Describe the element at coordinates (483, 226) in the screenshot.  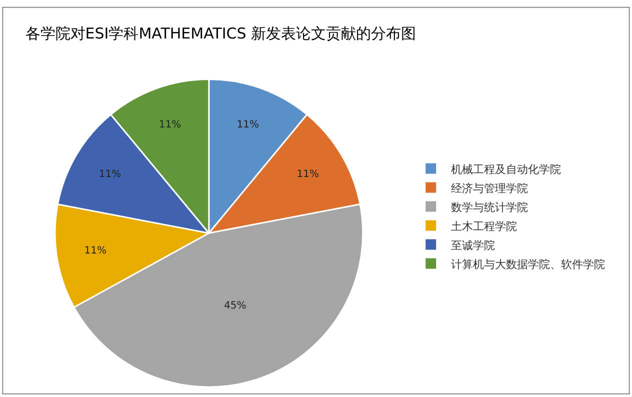
I see `legend-label: 土木工程学院` at that location.